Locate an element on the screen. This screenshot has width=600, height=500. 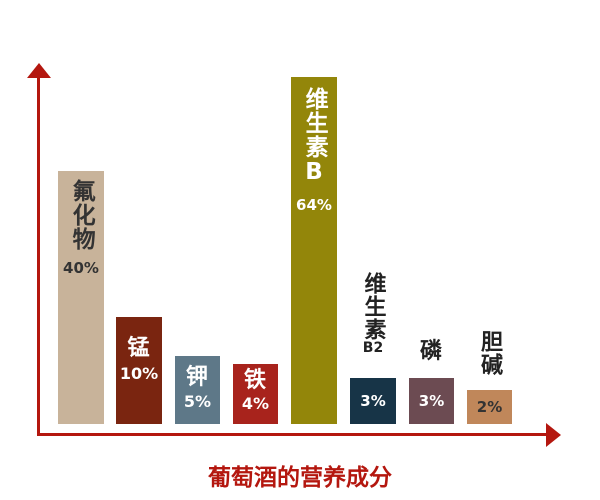
bar-label: 胆碱 is located at coordinates (490, 353).